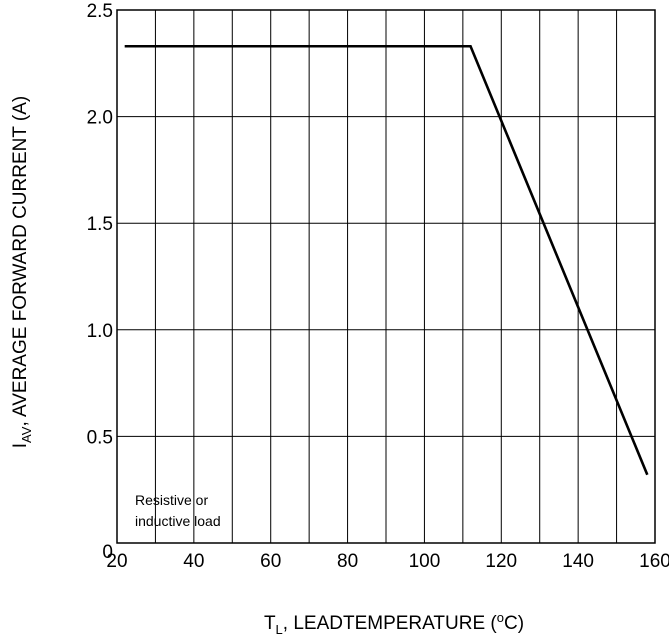 The width and height of the screenshot is (669, 642). What do you see at coordinates (100, 118) in the screenshot?
I see `y-tick-label: 2.0` at bounding box center [100, 118].